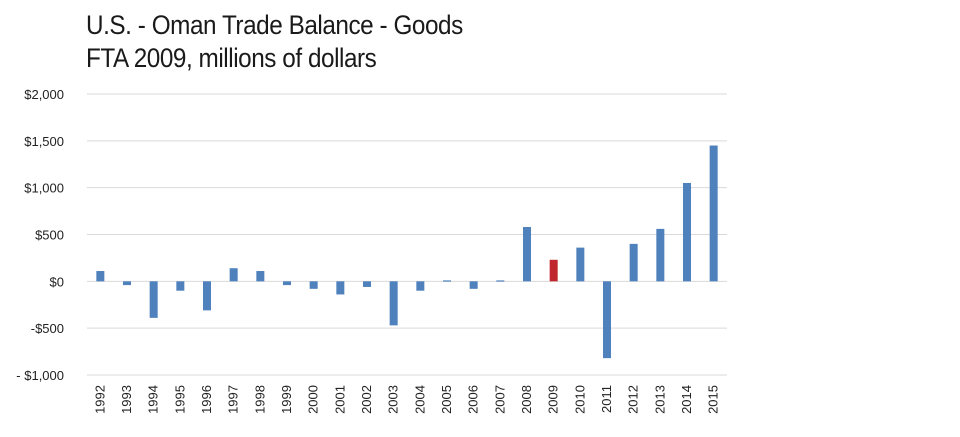  I want to click on y-tick-label: $0, so click(57, 281).